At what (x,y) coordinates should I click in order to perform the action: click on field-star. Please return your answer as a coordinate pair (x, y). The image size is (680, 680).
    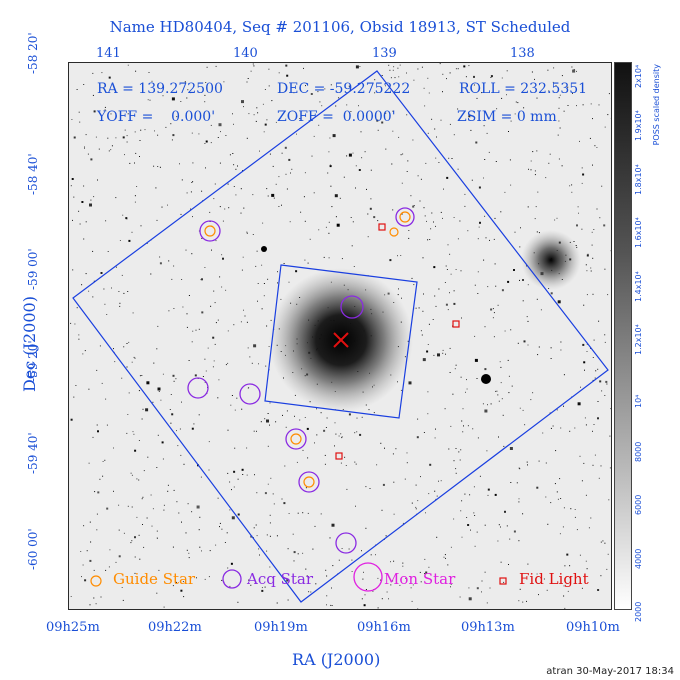
    Looking at the image, I should click on (486, 379).